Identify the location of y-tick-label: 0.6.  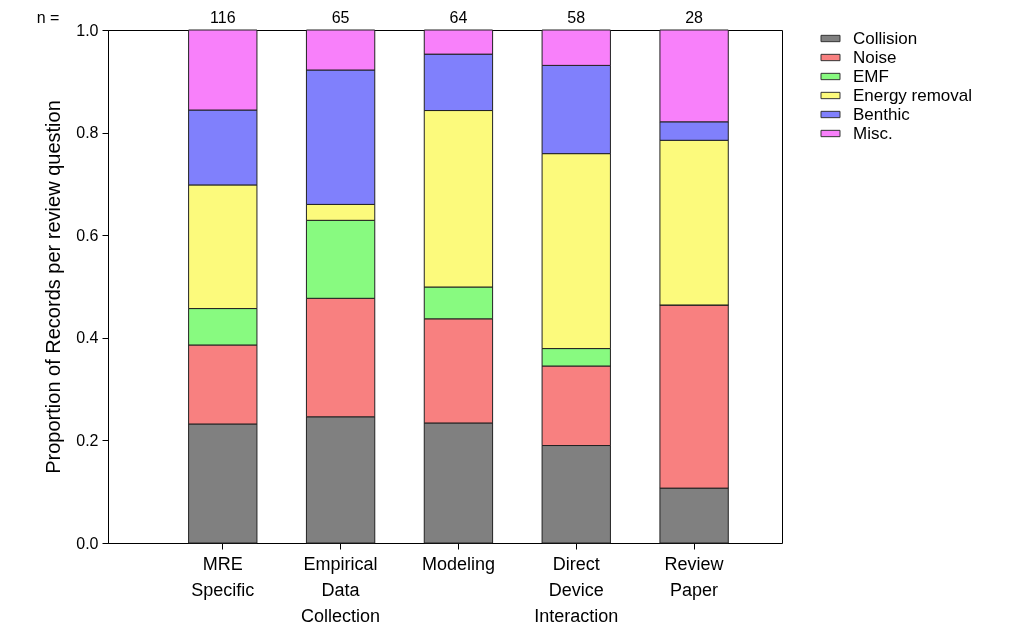
(87, 235).